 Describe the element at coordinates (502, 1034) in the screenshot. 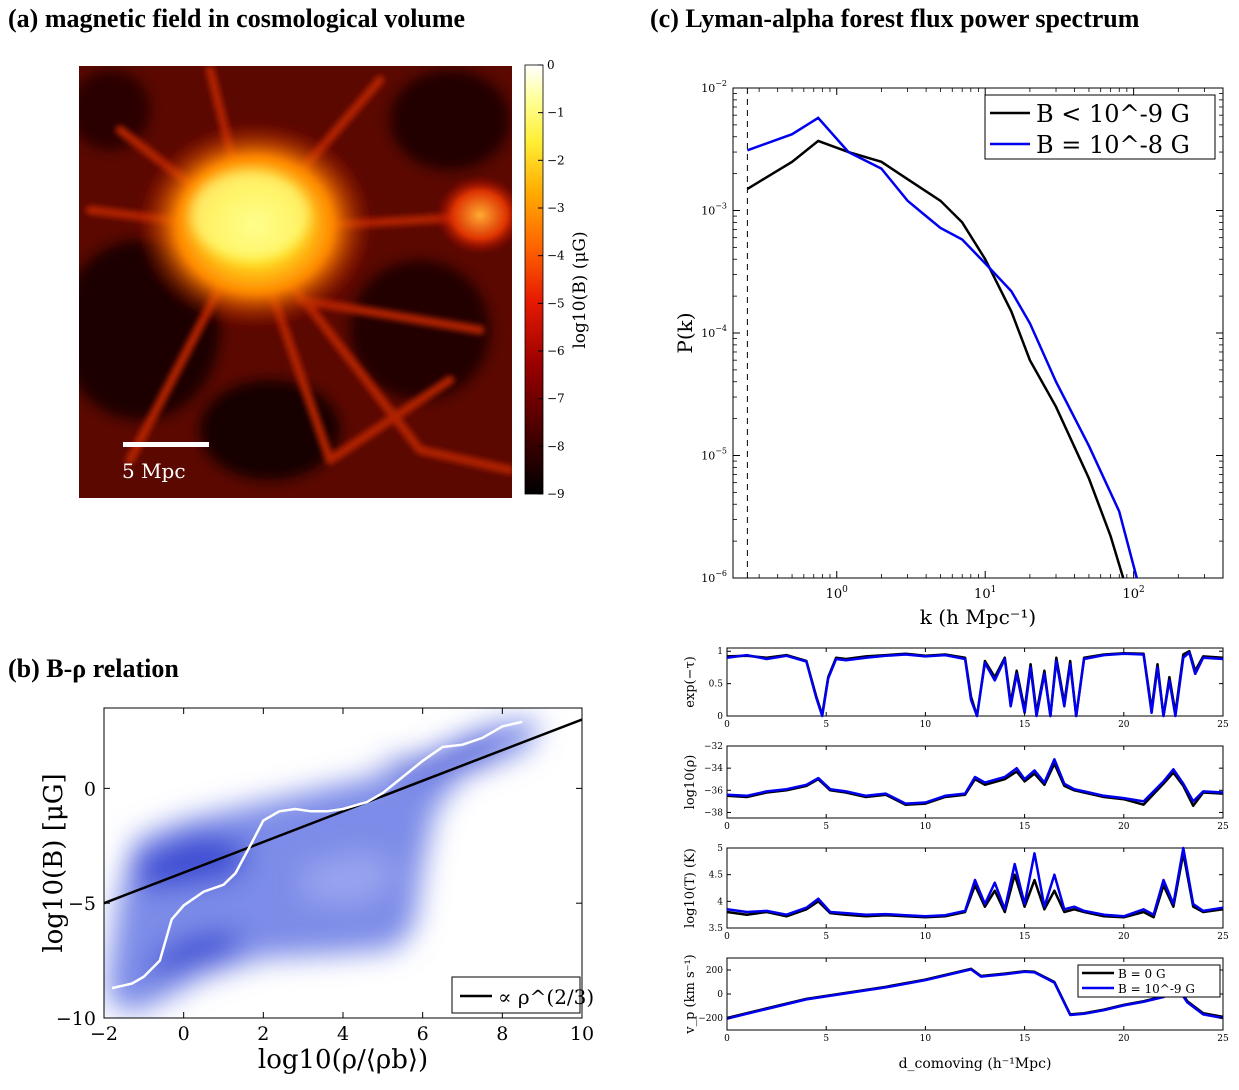

I see `xtick-label-b: 8` at that location.